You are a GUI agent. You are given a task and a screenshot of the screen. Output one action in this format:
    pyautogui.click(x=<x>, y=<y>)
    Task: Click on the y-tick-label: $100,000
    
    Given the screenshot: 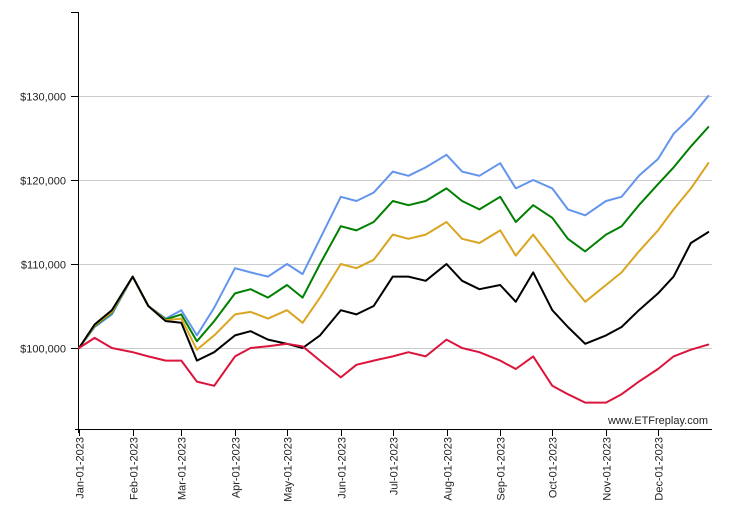 What is the action you would take?
    pyautogui.click(x=43, y=350)
    